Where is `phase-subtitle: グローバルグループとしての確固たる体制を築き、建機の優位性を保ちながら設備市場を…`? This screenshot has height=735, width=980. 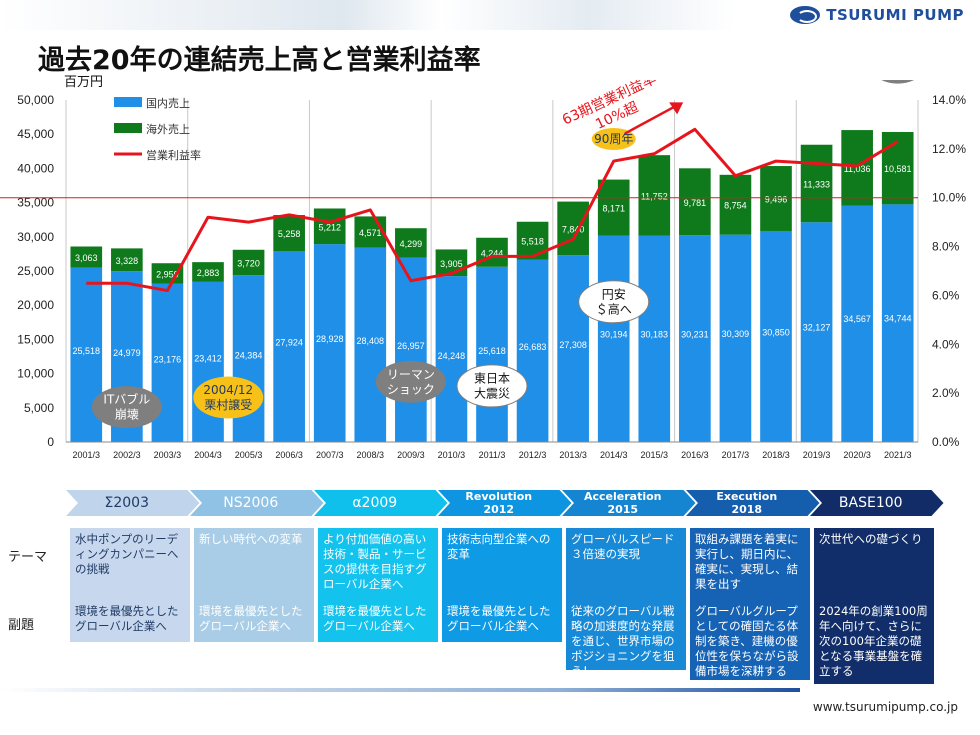 phase-subtitle: グローバルグループとしての確固たる体制を築き、建機の優位性を保ちながら設備市場を… is located at coordinates (747, 641).